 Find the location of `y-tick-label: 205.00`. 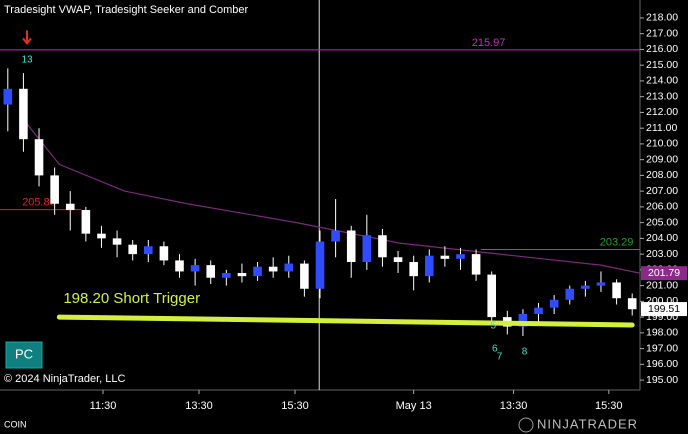

y-tick-label: 205.00 is located at coordinates (662, 222).